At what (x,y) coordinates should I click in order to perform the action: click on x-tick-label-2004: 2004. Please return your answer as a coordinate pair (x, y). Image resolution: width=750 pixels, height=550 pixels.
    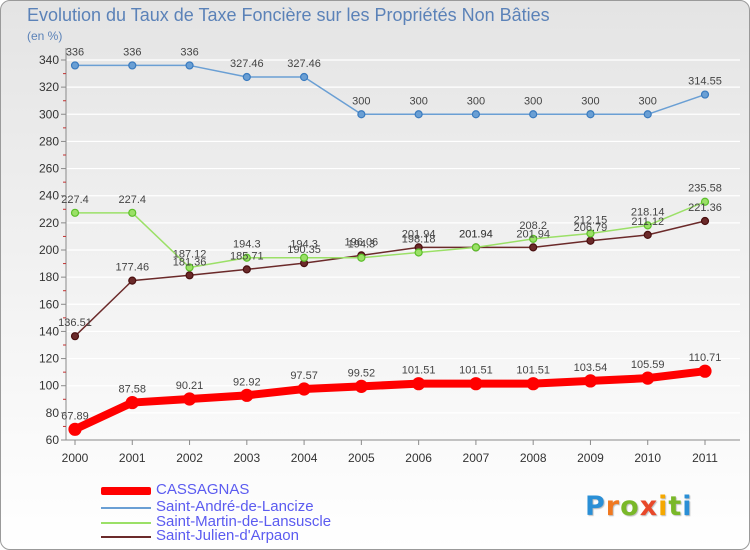
    Looking at the image, I should click on (304, 458).